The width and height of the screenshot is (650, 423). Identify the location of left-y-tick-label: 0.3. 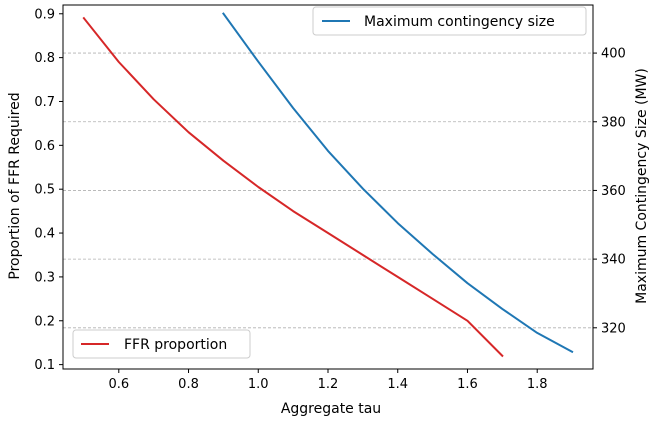
(44, 277).